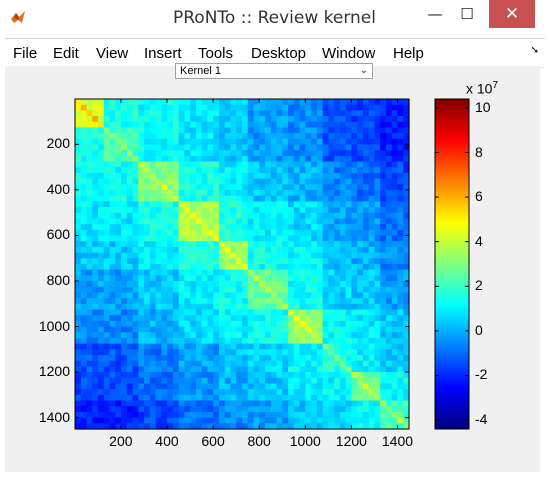  What do you see at coordinates (25, 53) in the screenshot?
I see `menu-file: File` at bounding box center [25, 53].